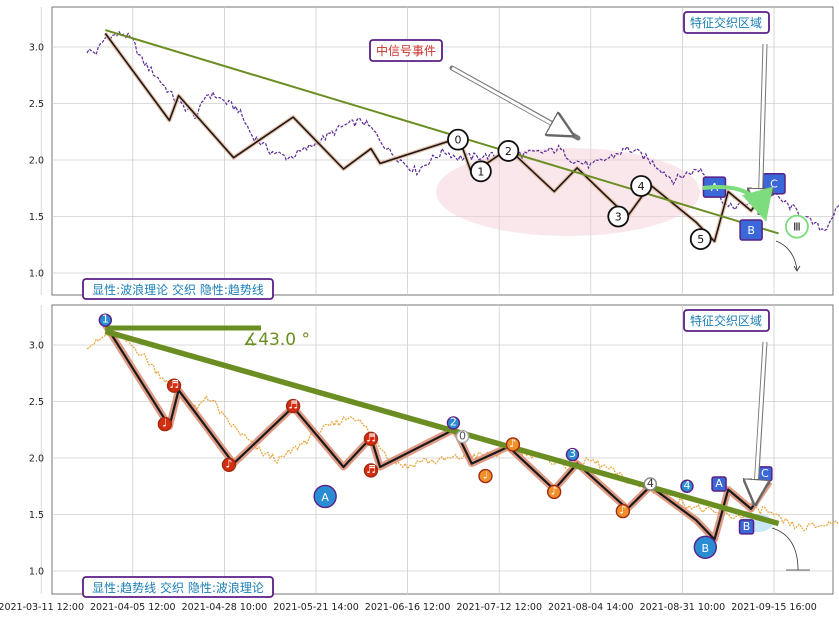 This screenshot has height=617, width=839. What do you see at coordinates (36, 346) in the screenshot?
I see `y-tick-label: 3.0` at bounding box center [36, 346].